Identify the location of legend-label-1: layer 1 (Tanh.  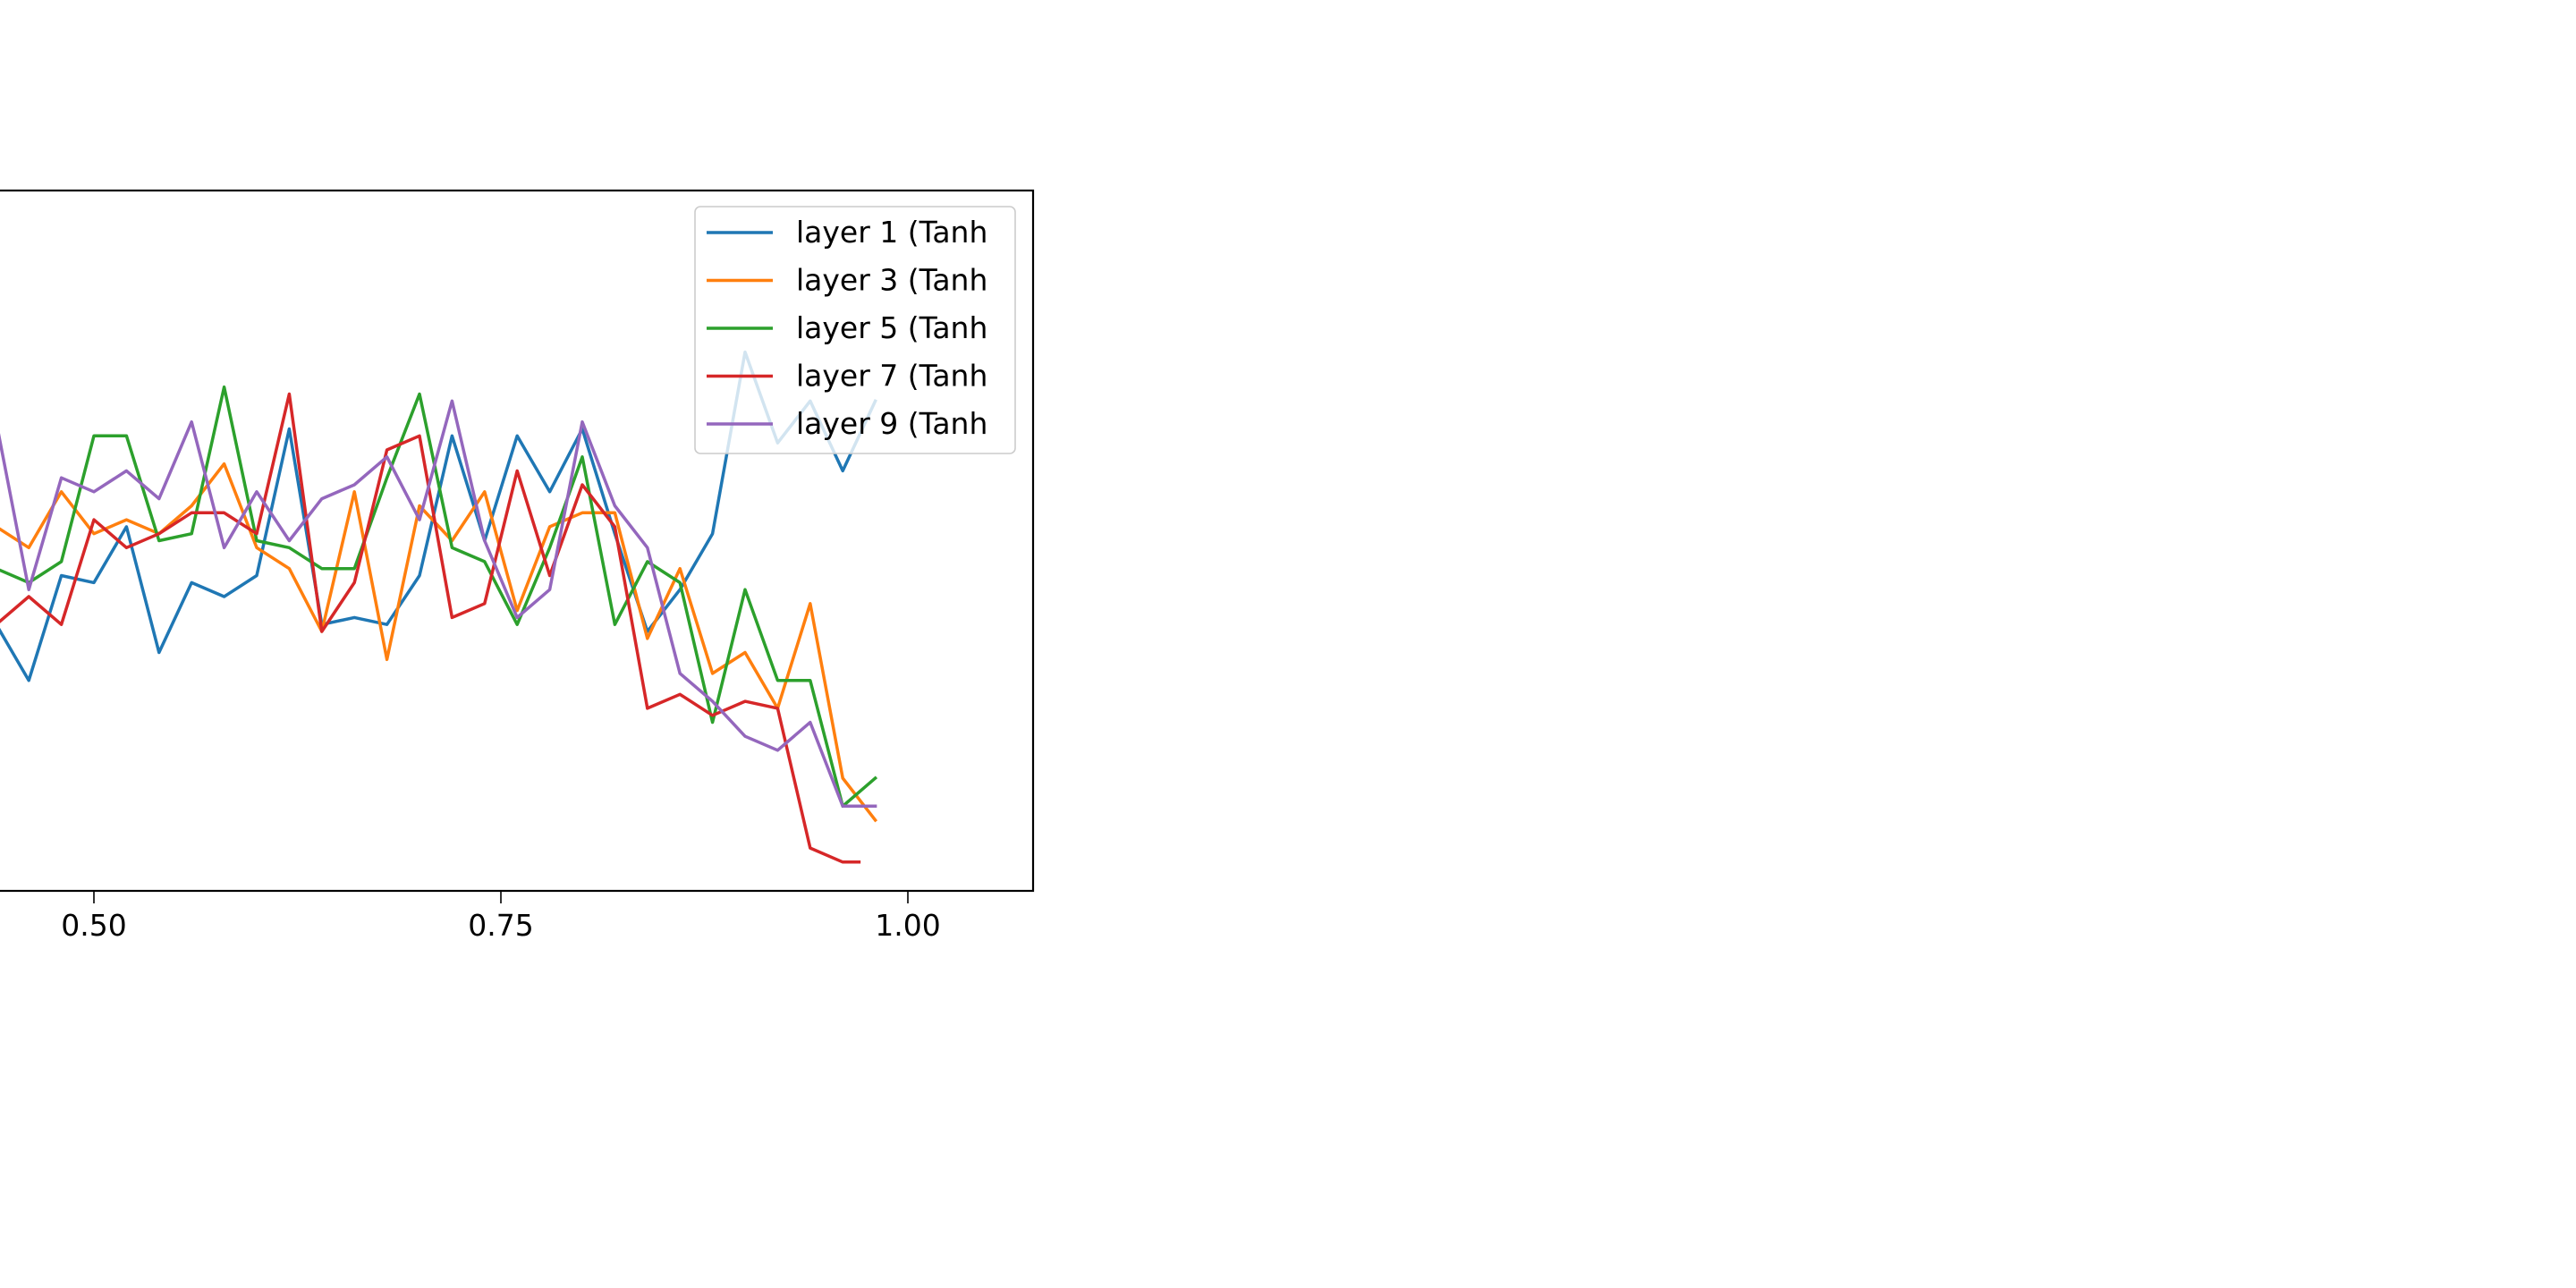
(891, 232).